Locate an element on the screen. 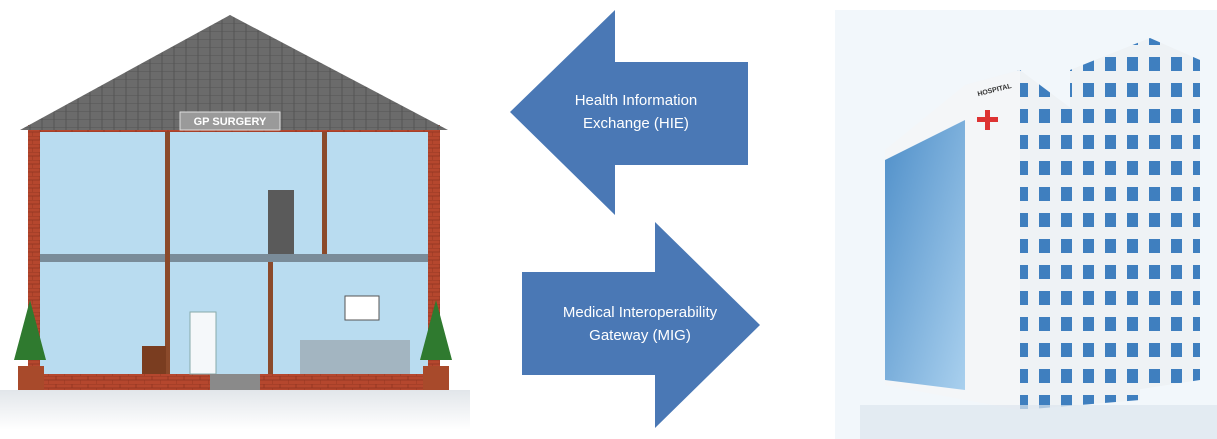 This screenshot has width=1217, height=439. arrow-right is located at coordinates (641, 325).